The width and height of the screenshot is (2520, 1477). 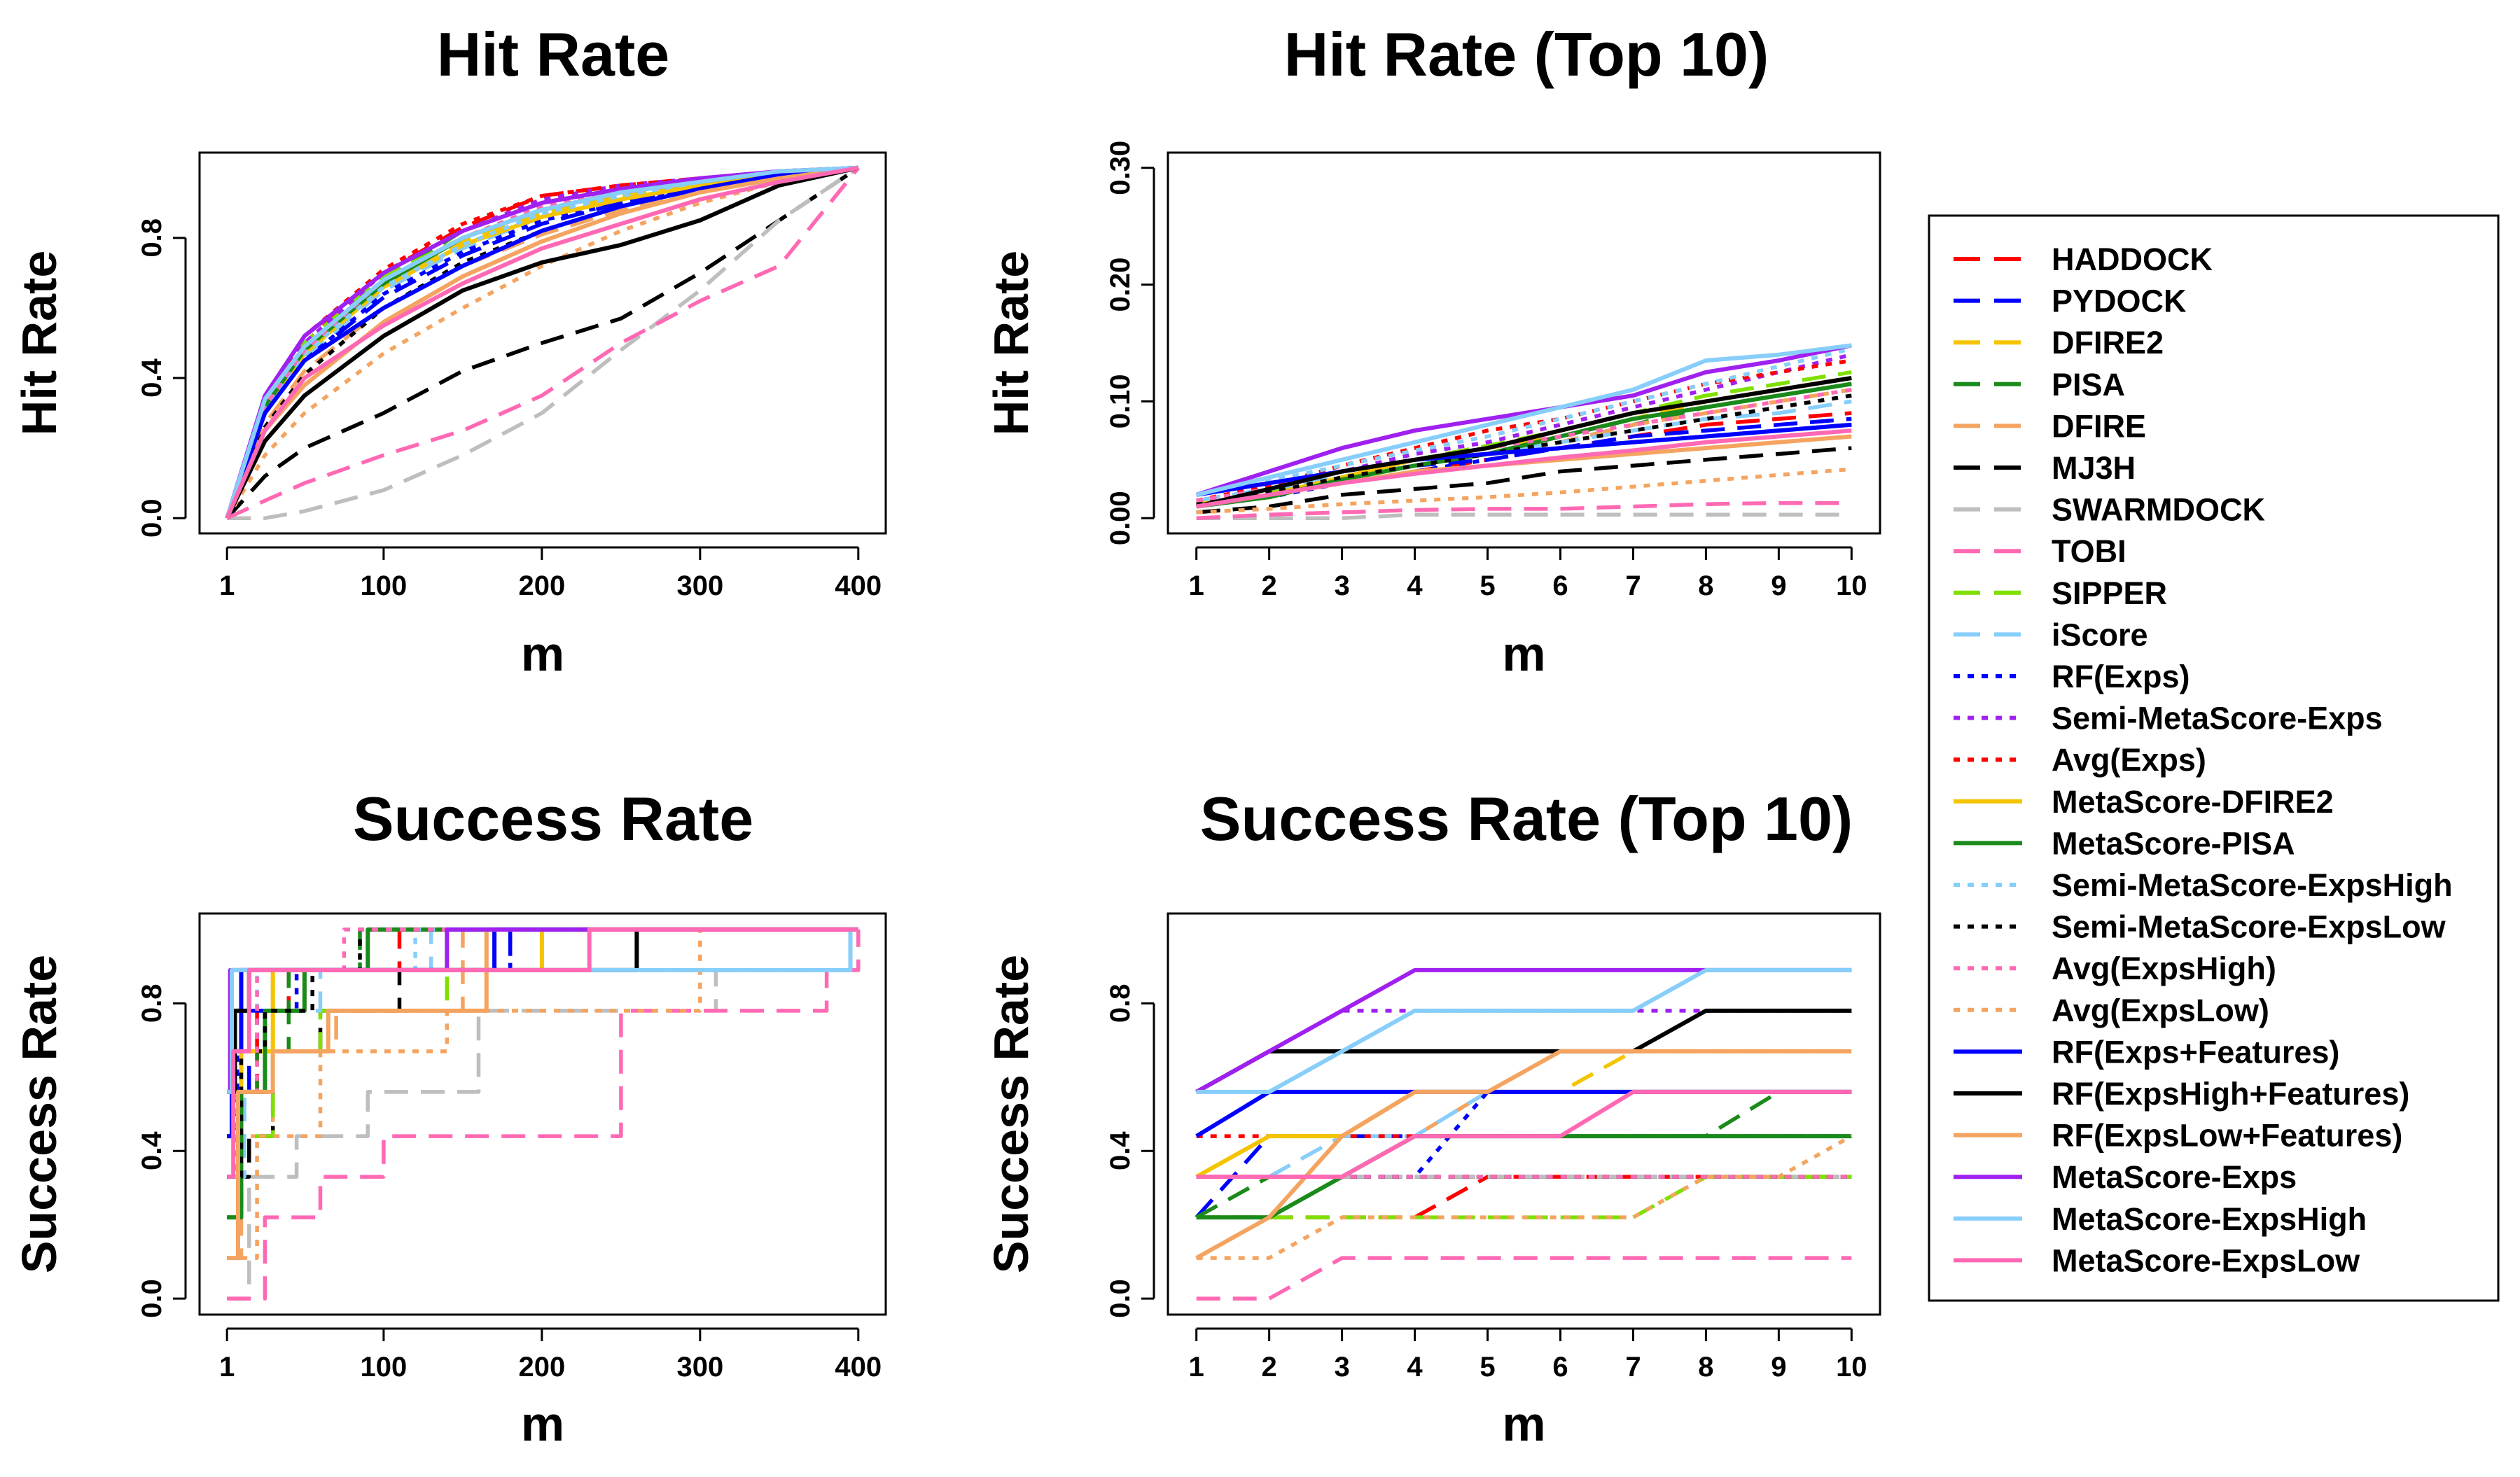 I want to click on legend-item-swarmdock: SWARMDOCK, so click(x=2109, y=510).